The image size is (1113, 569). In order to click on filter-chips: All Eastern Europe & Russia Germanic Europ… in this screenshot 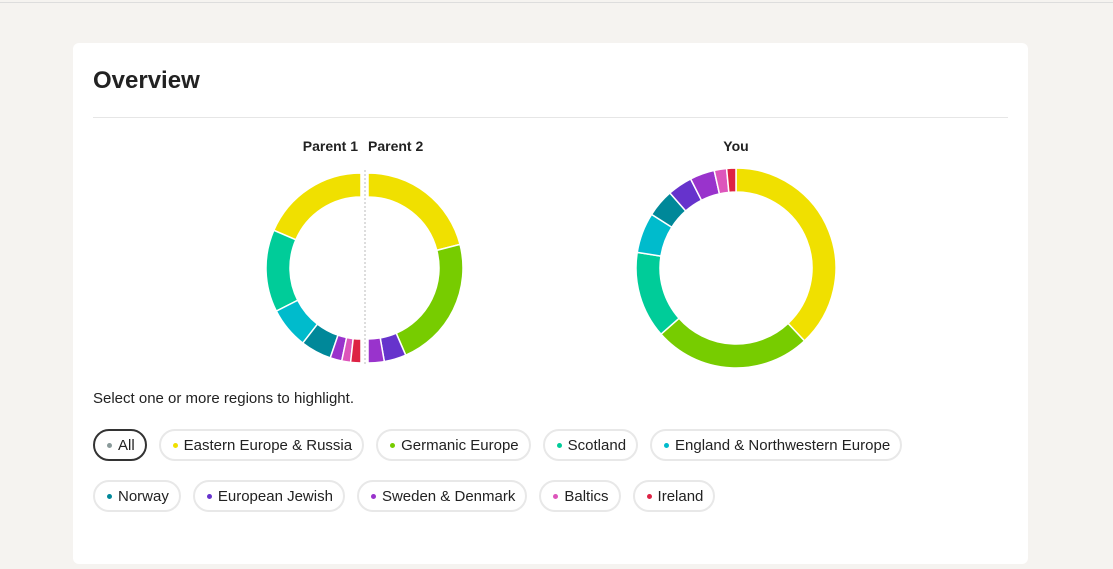, I will do `click(543, 470)`.